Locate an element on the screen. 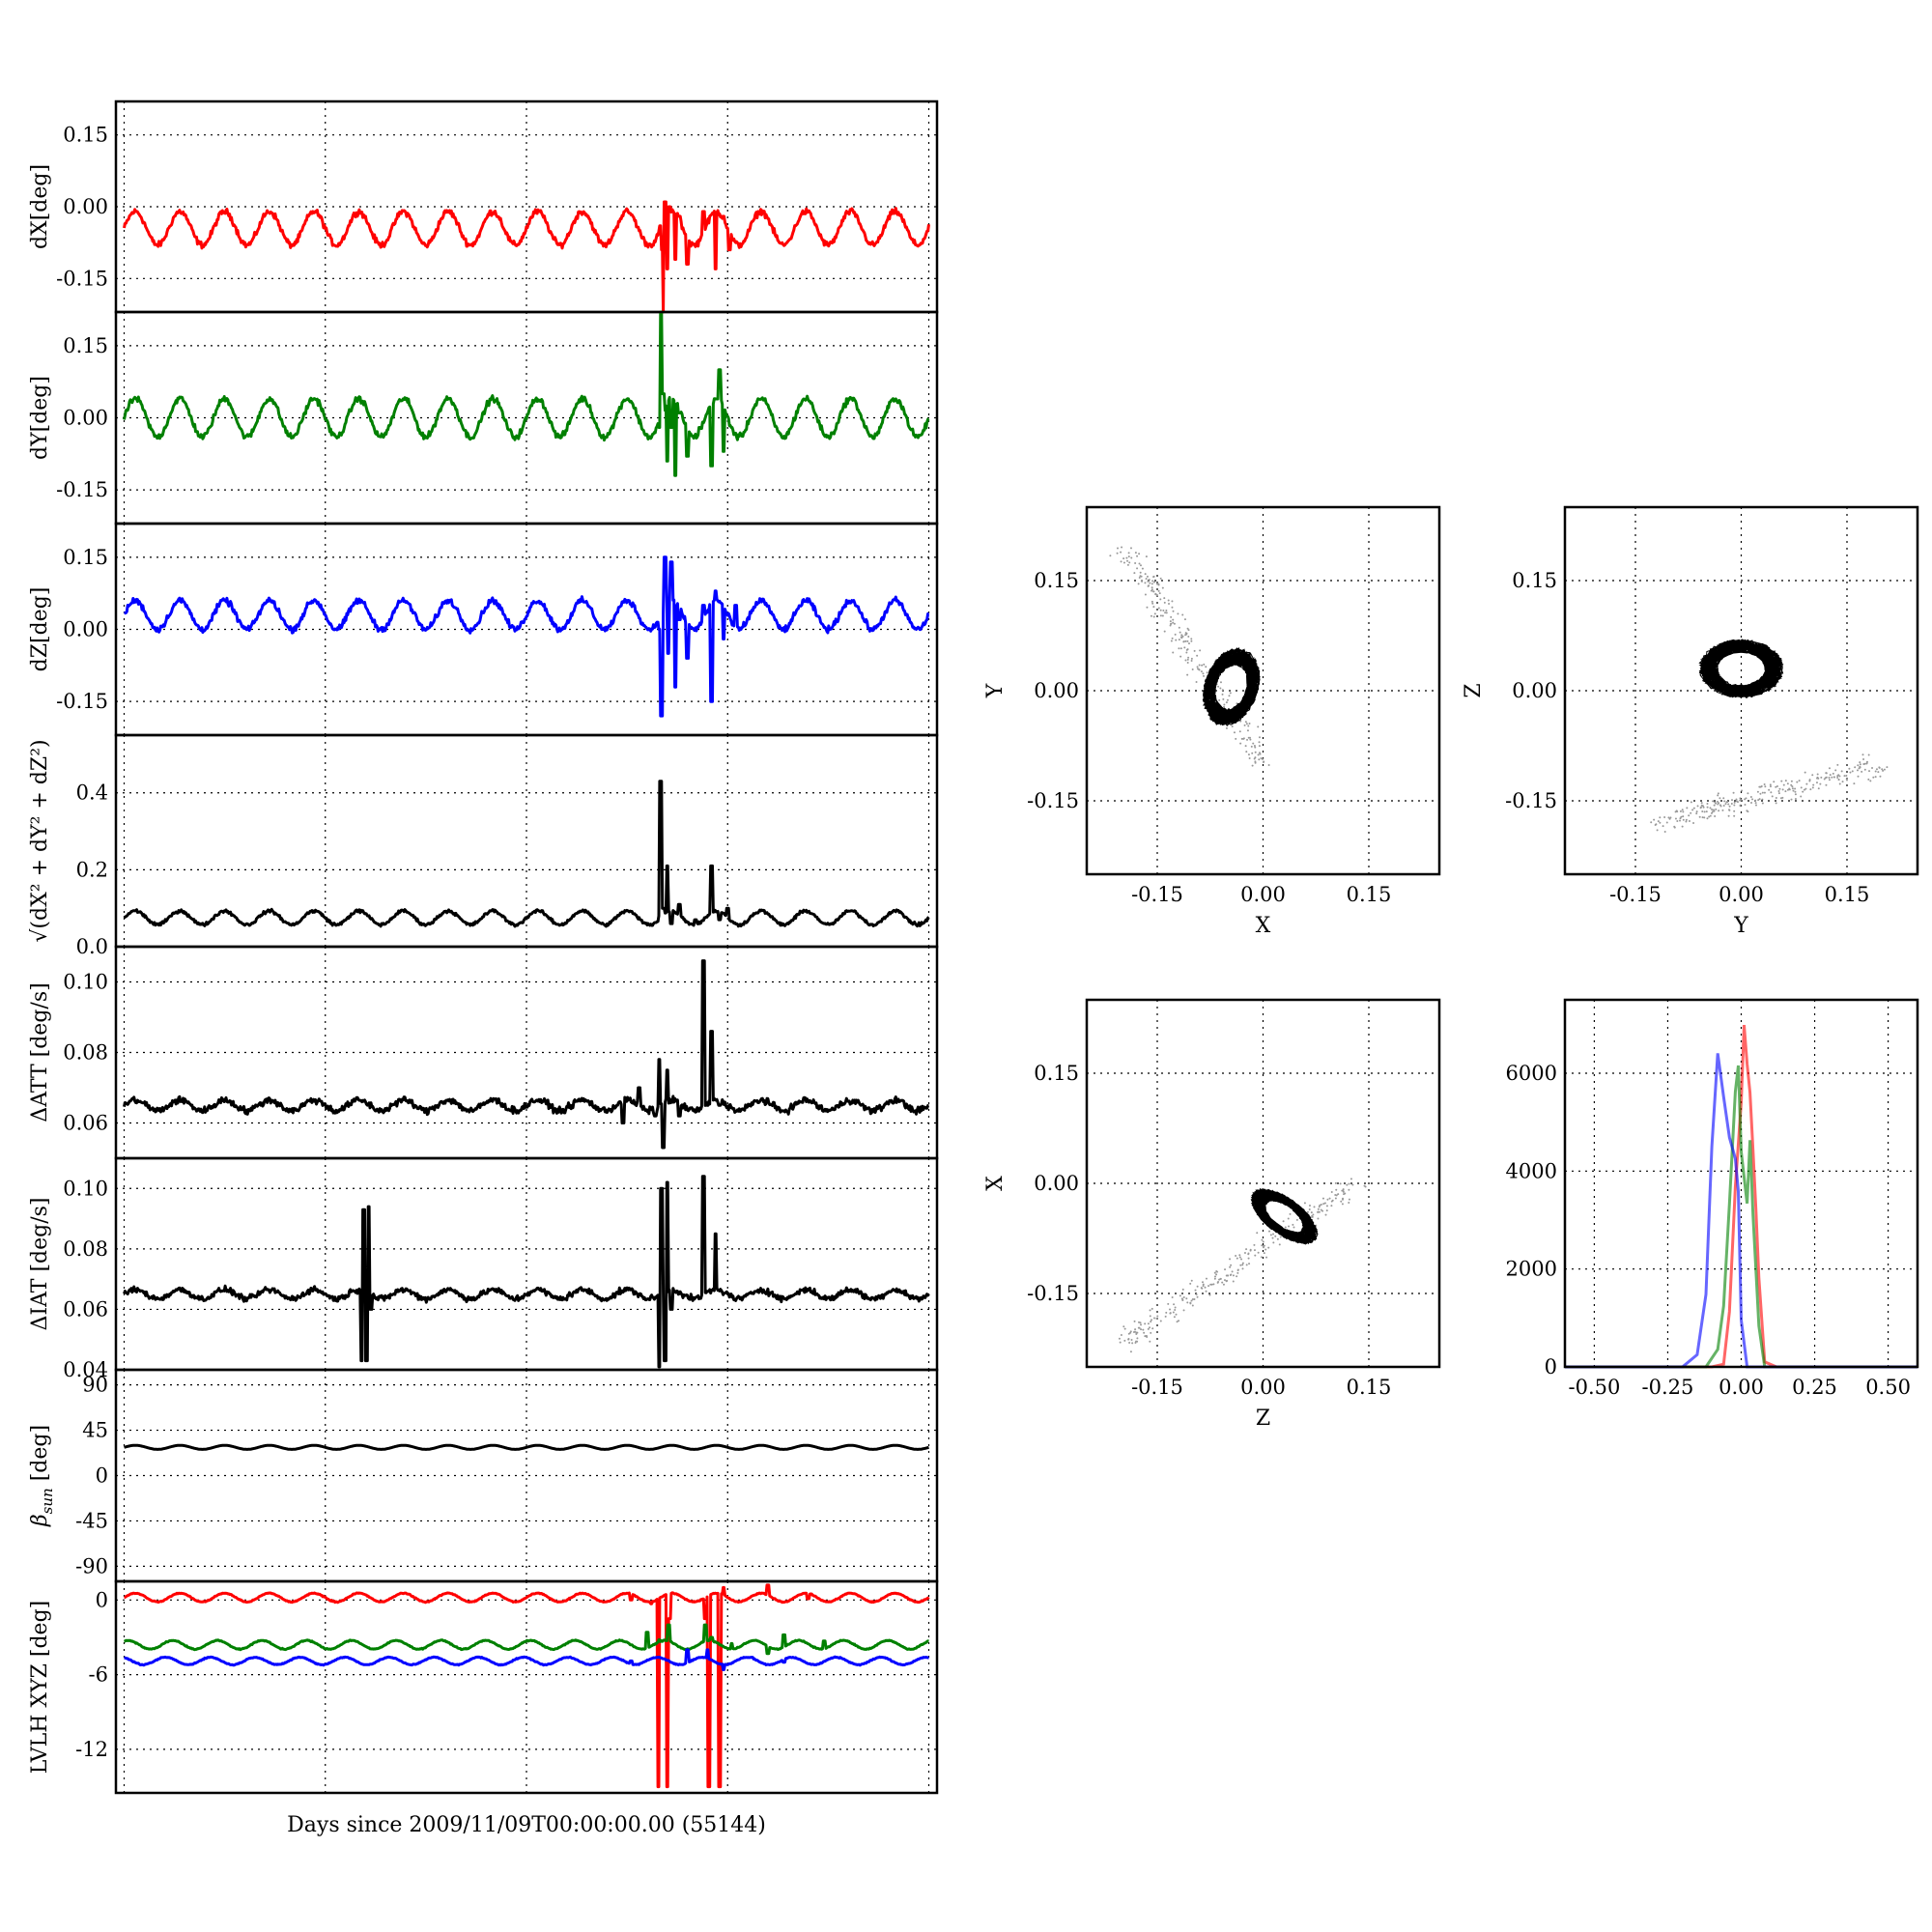 This screenshot has height=1932, width=1932. scatter-trace is located at coordinates (1284, 1216).